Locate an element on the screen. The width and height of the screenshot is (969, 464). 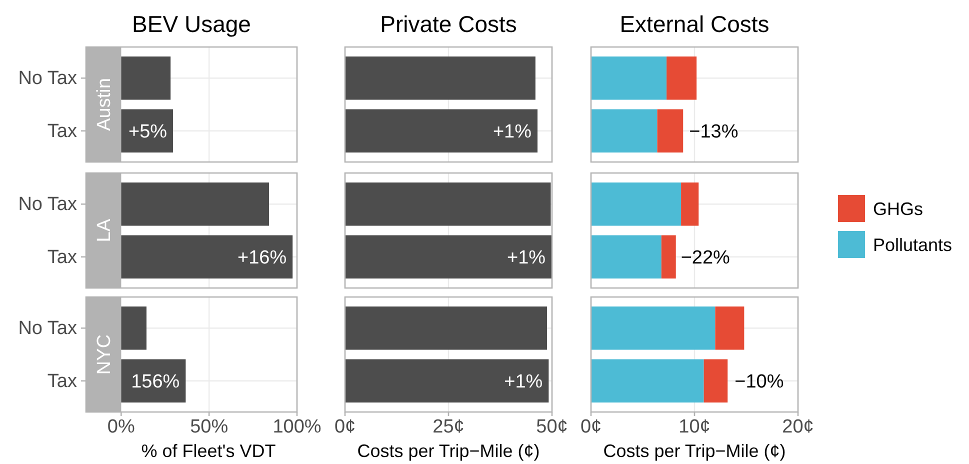
x-tick-label: 50¢ is located at coordinates (552, 427).